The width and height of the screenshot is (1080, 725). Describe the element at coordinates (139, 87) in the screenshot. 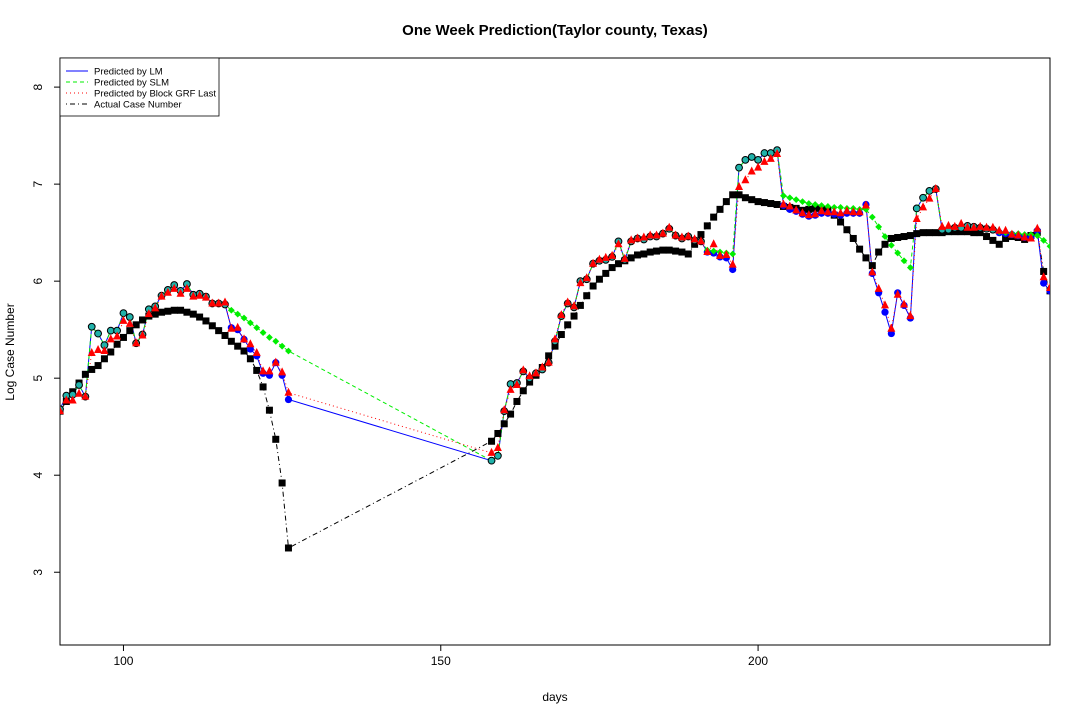

I see `legend-box` at that location.